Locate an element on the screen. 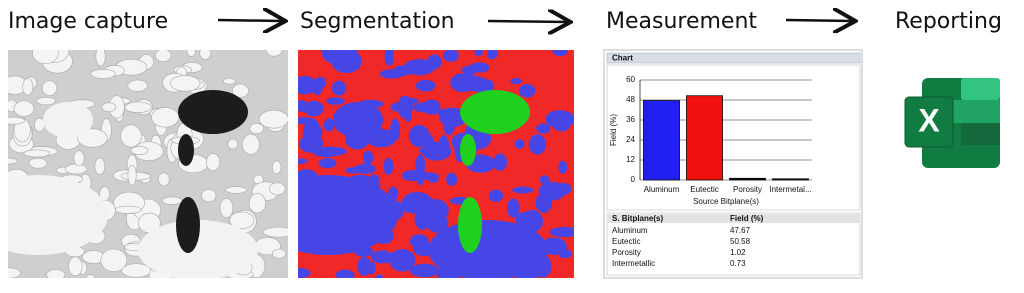 The image size is (1024, 293). arrows is located at coordinates (535, 21).